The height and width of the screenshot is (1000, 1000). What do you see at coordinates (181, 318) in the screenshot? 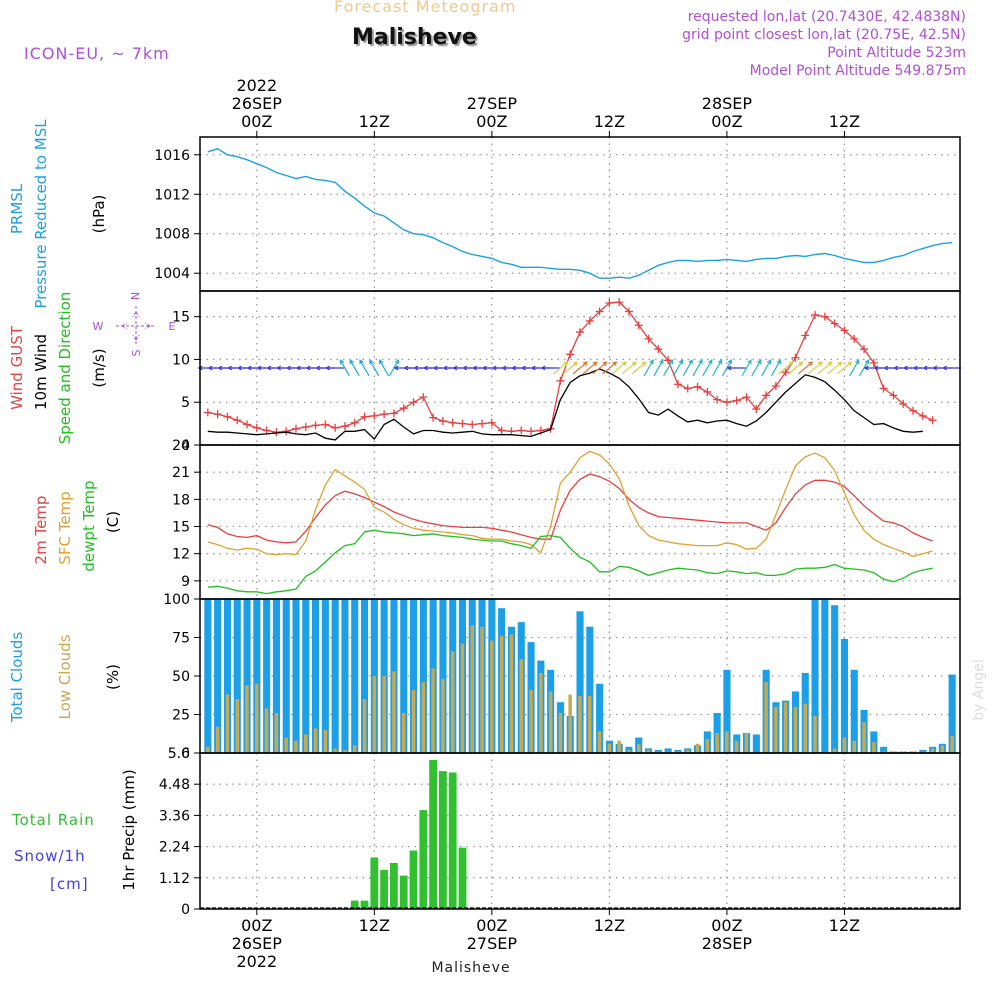
I see `y-tick-label: 15` at bounding box center [181, 318].